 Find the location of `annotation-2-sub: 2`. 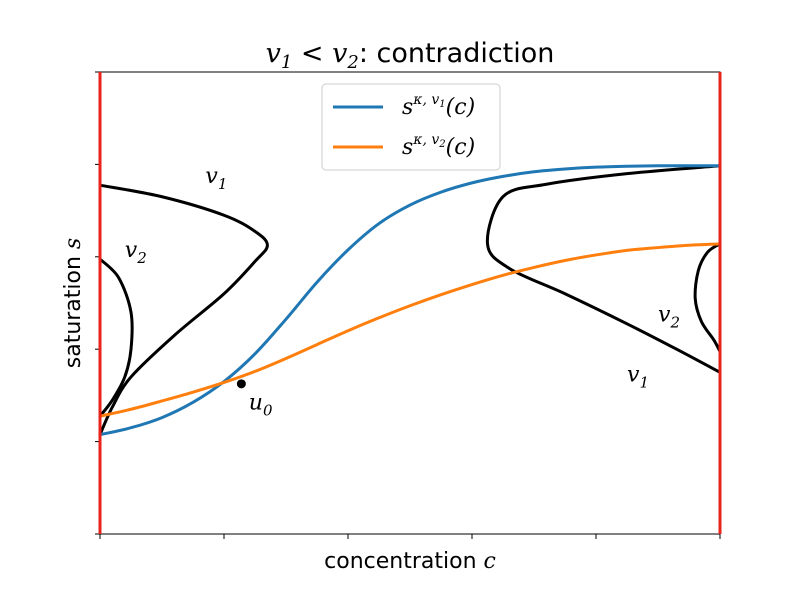

annotation-2-sub: 2 is located at coordinates (674, 322).